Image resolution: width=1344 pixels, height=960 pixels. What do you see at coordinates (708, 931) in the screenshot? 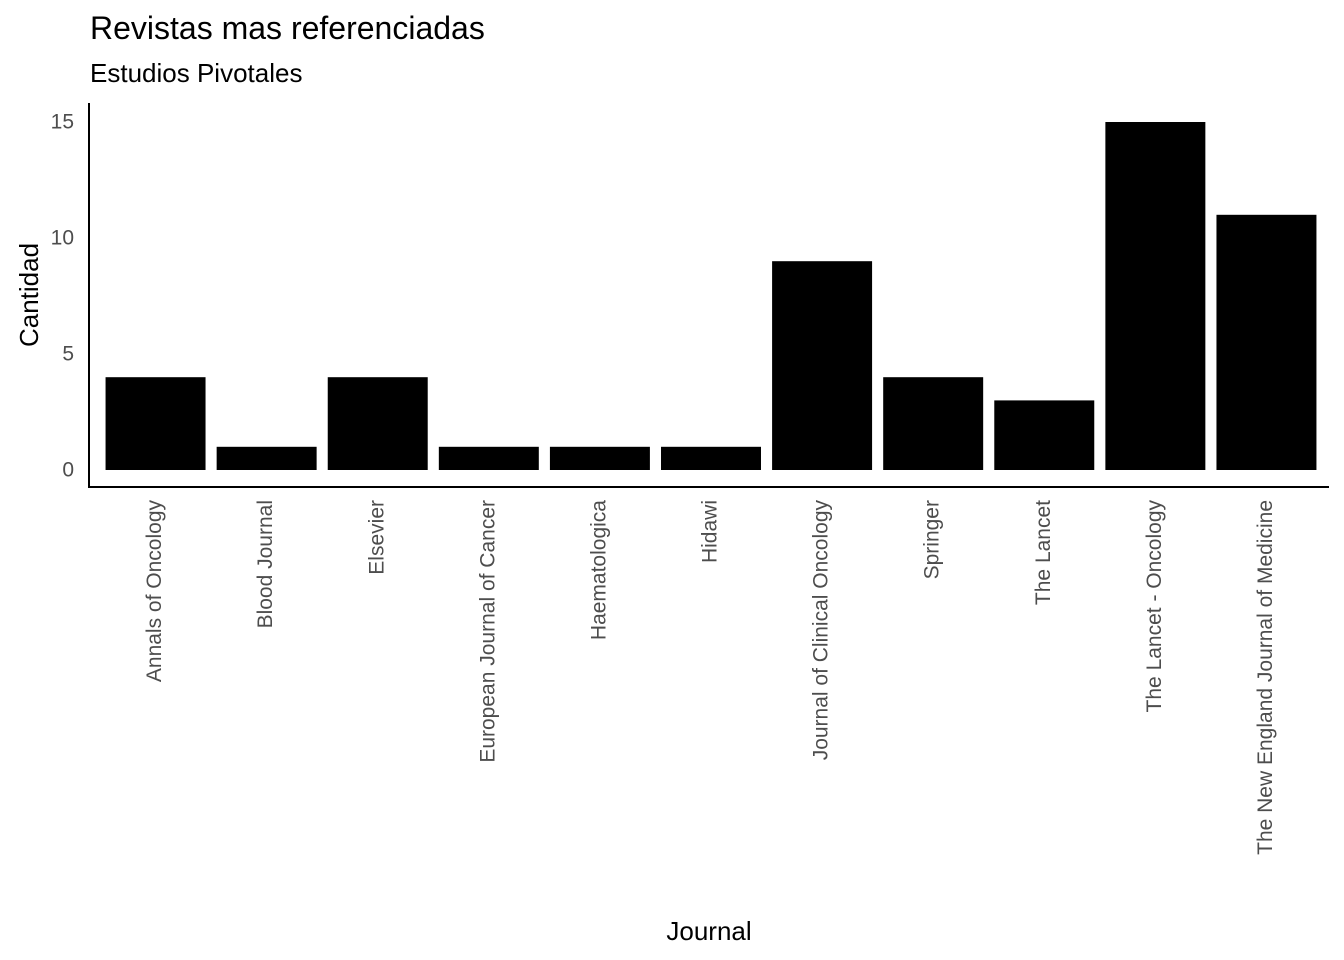
I see `x-axis-title: Journal` at bounding box center [708, 931].